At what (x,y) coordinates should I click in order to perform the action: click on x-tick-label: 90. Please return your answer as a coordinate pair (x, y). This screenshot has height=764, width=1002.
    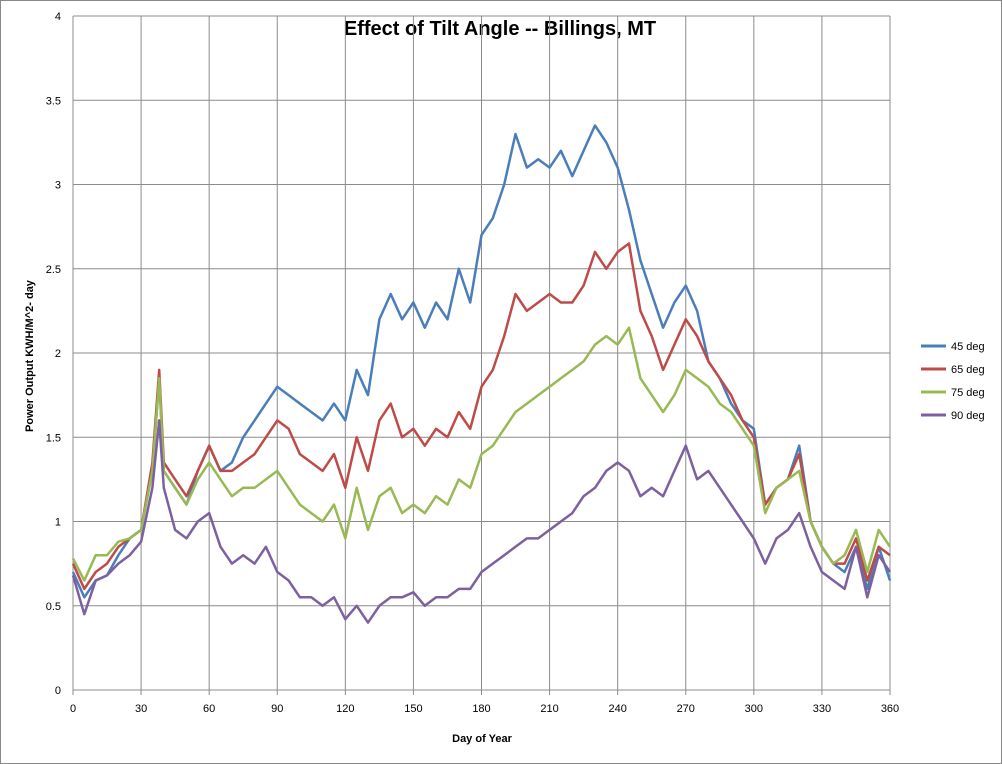
    Looking at the image, I should click on (277, 709).